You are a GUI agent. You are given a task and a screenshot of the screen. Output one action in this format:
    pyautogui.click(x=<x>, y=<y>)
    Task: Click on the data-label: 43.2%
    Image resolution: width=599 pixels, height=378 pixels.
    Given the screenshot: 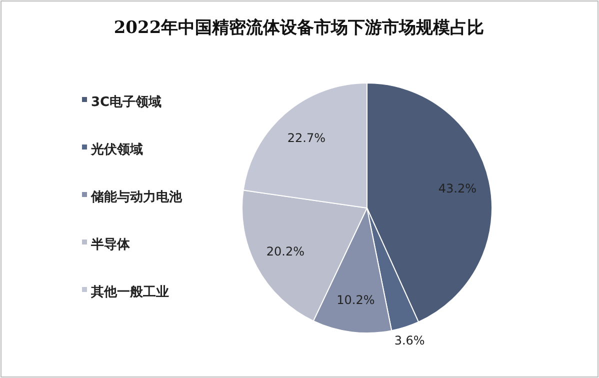 What is the action you would take?
    pyautogui.click(x=457, y=189)
    